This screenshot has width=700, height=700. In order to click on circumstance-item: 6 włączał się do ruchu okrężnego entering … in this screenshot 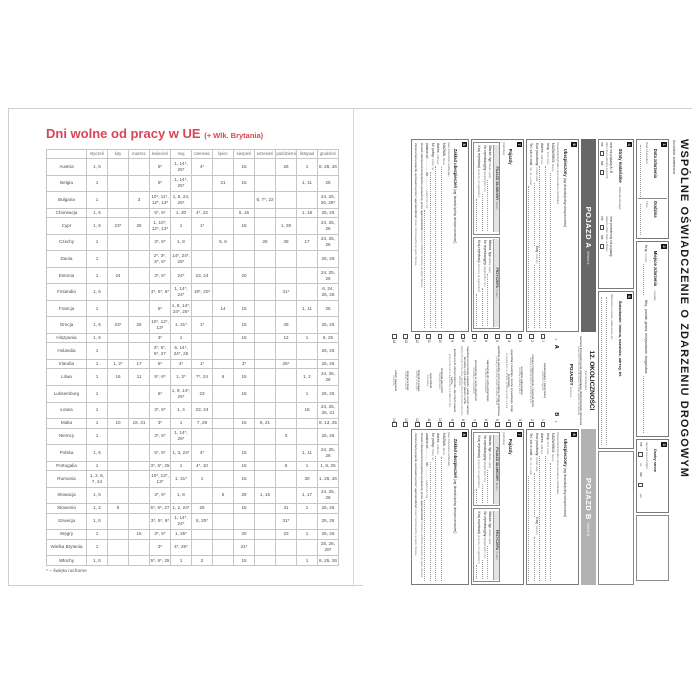, I will do `click(485, 380)`.